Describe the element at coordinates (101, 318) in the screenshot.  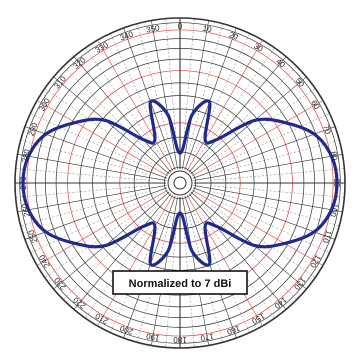
I see `angle-tick-label: 210` at that location.